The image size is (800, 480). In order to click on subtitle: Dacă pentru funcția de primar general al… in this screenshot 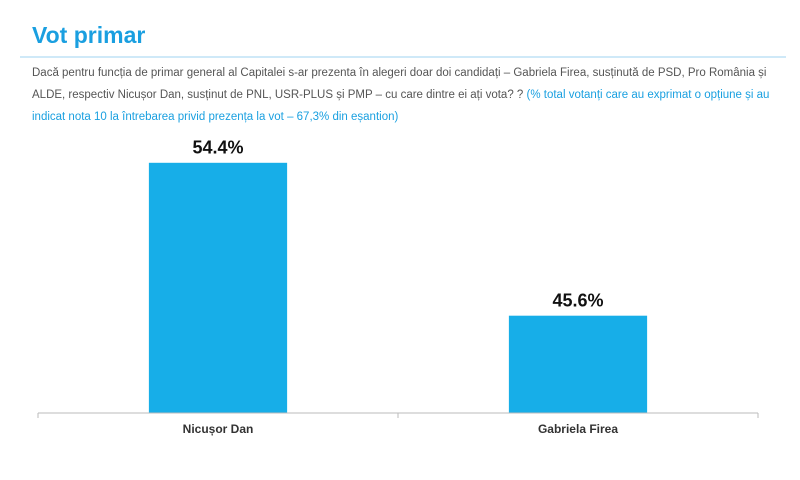, I will do `click(399, 84)`.